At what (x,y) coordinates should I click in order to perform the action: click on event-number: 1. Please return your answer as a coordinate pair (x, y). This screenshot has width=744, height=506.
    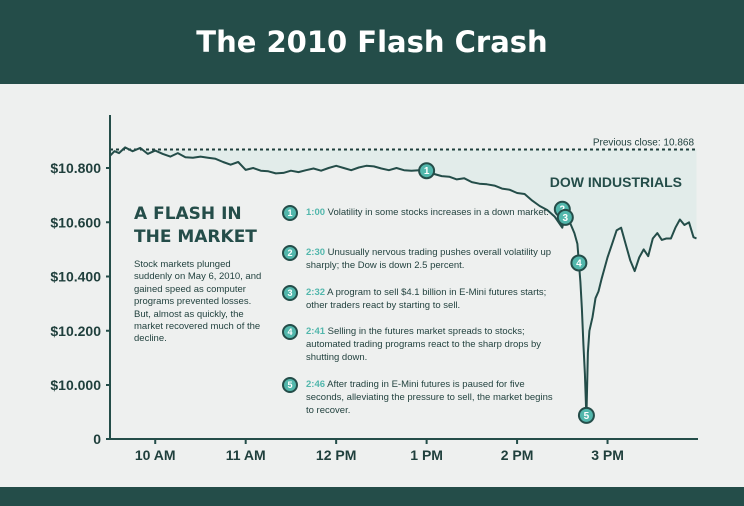
    Looking at the image, I should click on (290, 213).